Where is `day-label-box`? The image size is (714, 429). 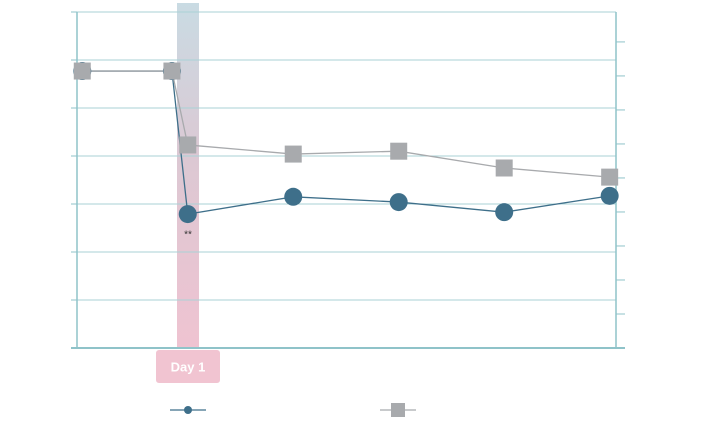 day-label-box is located at coordinates (188, 366).